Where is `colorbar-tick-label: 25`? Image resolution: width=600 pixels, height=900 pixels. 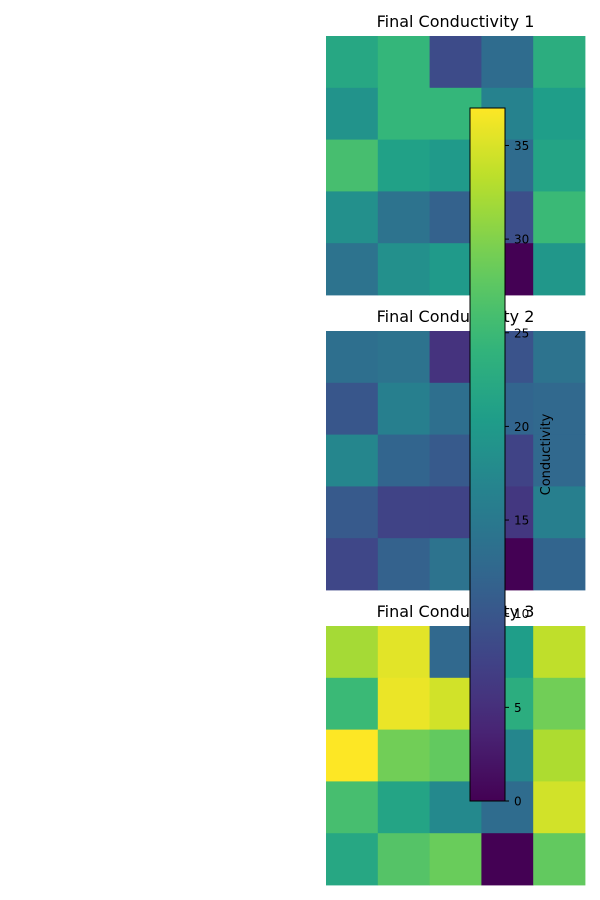
colorbar-tick-label: 25 is located at coordinates (521, 333).